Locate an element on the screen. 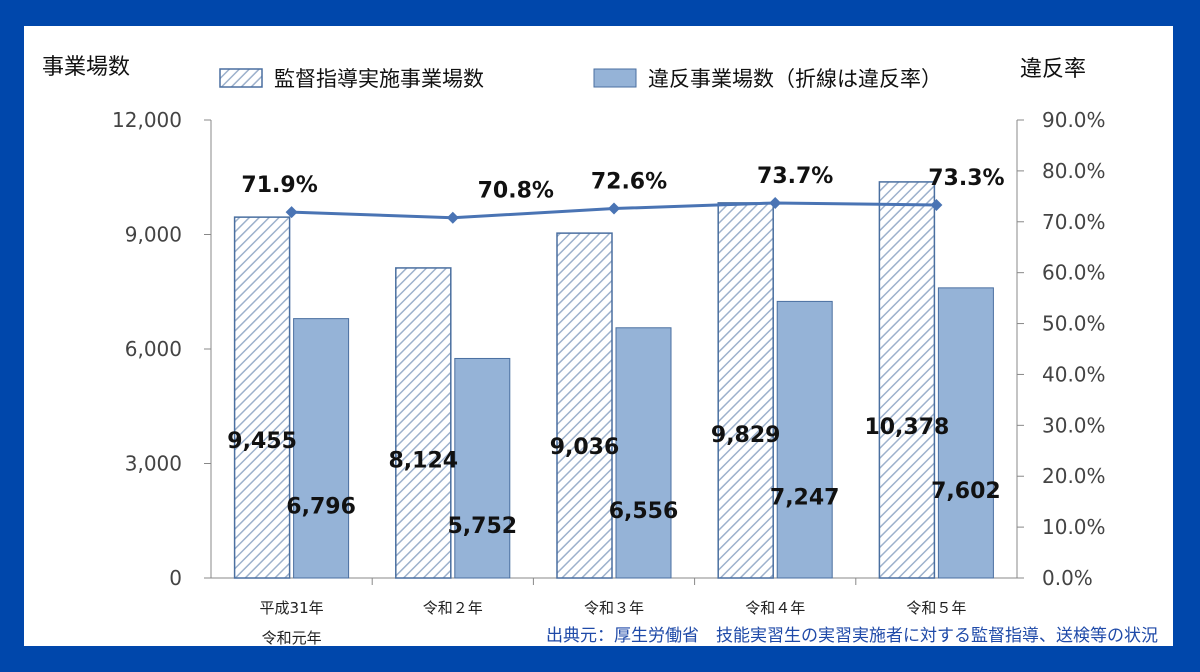  y-right-tick-label: 40.0% is located at coordinates (1074, 374).